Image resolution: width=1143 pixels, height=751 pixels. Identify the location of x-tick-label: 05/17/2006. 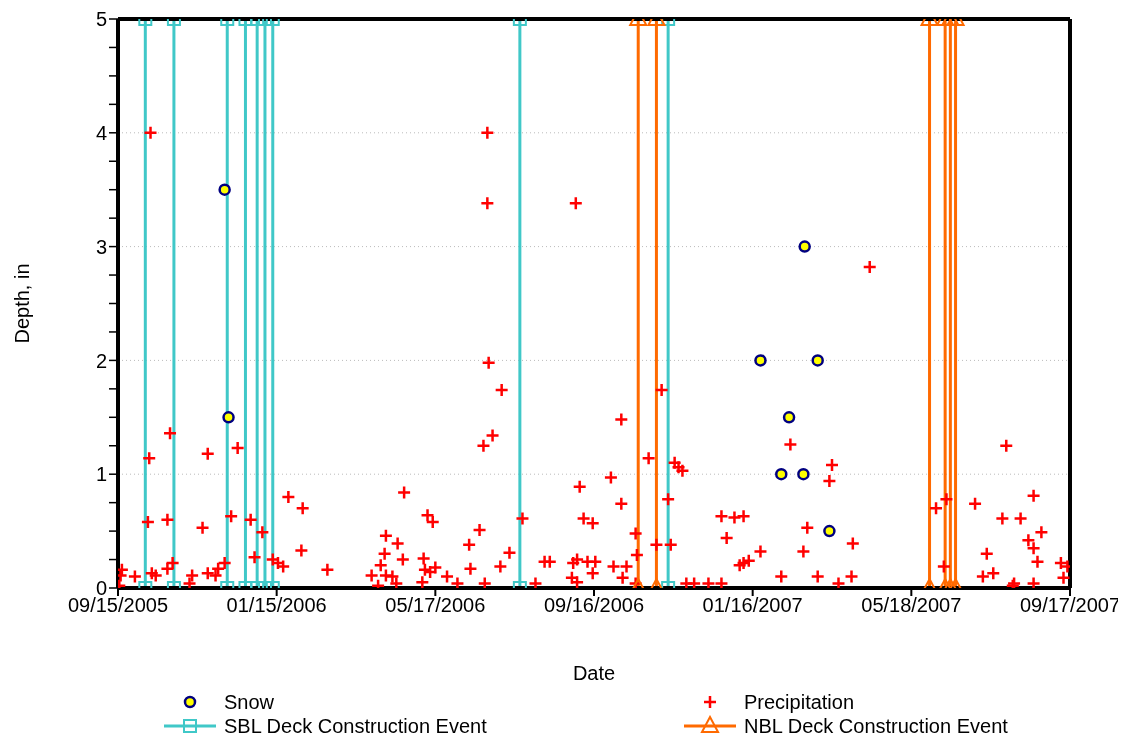
(435, 605).